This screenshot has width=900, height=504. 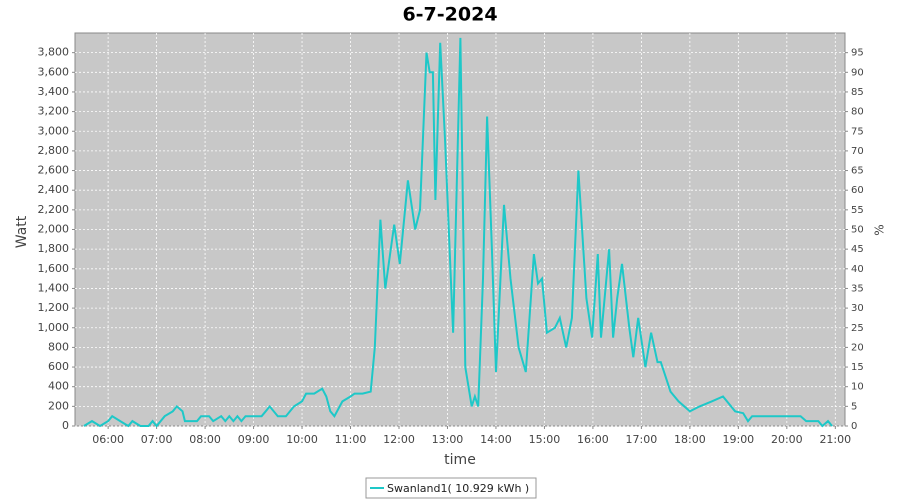 What do you see at coordinates (857, 131) in the screenshot?
I see `y2-tick-label: 75` at bounding box center [857, 131].